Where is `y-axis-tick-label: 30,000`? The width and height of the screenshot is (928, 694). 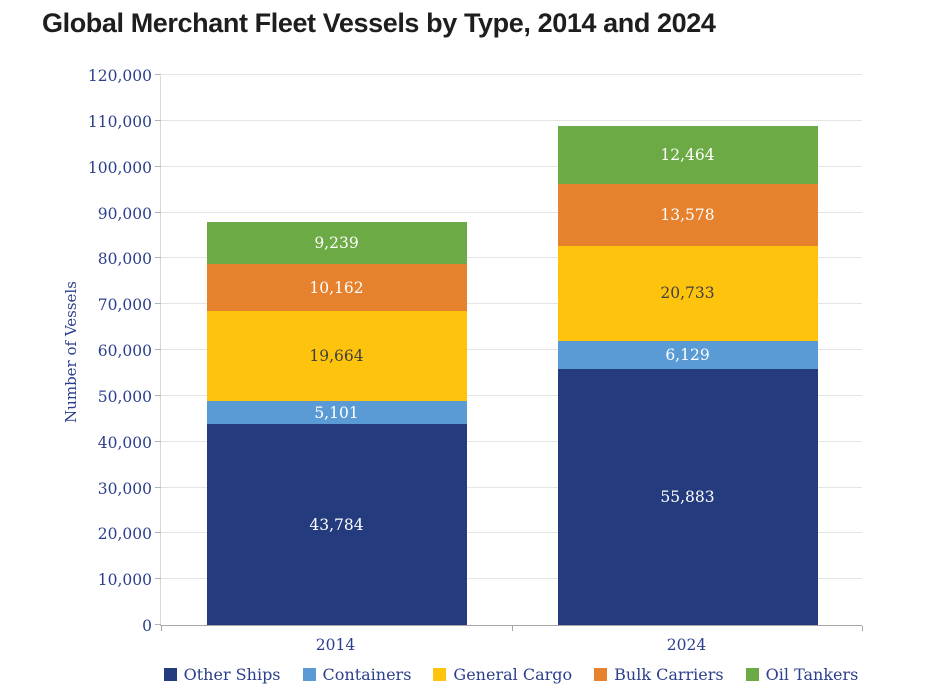
y-axis-tick-label: 30,000 is located at coordinates (124, 488).